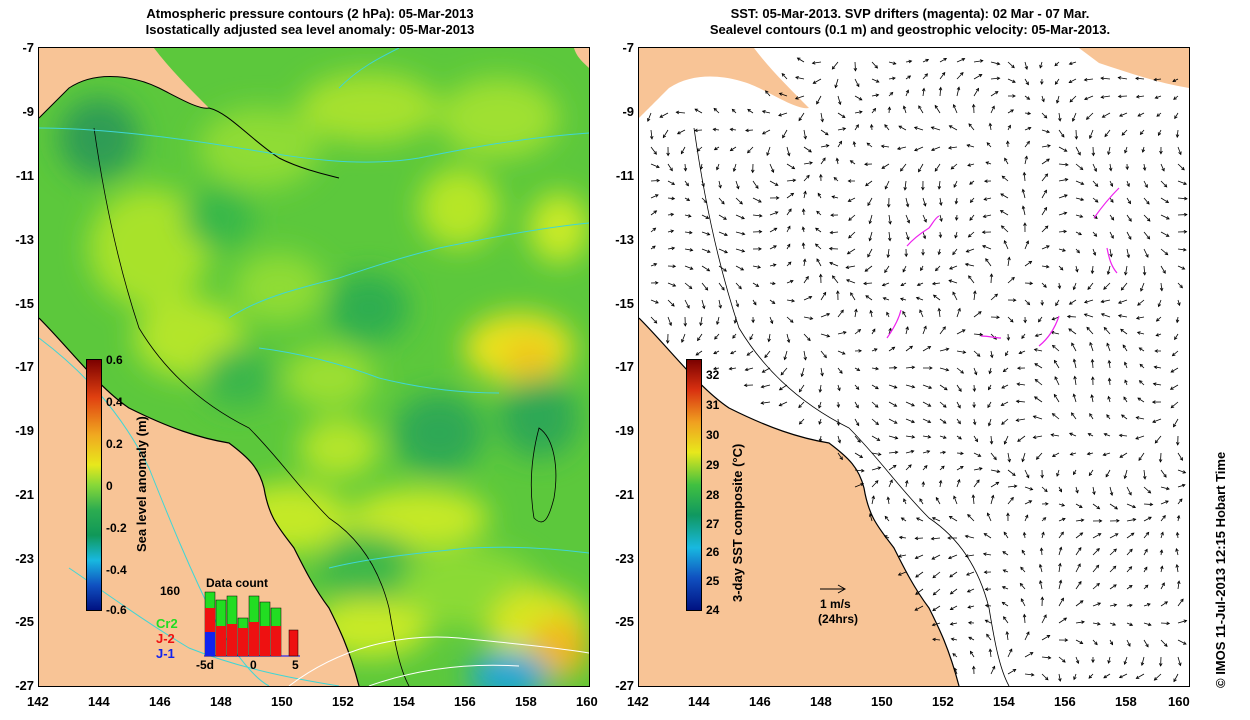 Image resolution: width=1250 pixels, height=720 pixels. I want to click on right-ytick-0: -7, so click(628, 47).